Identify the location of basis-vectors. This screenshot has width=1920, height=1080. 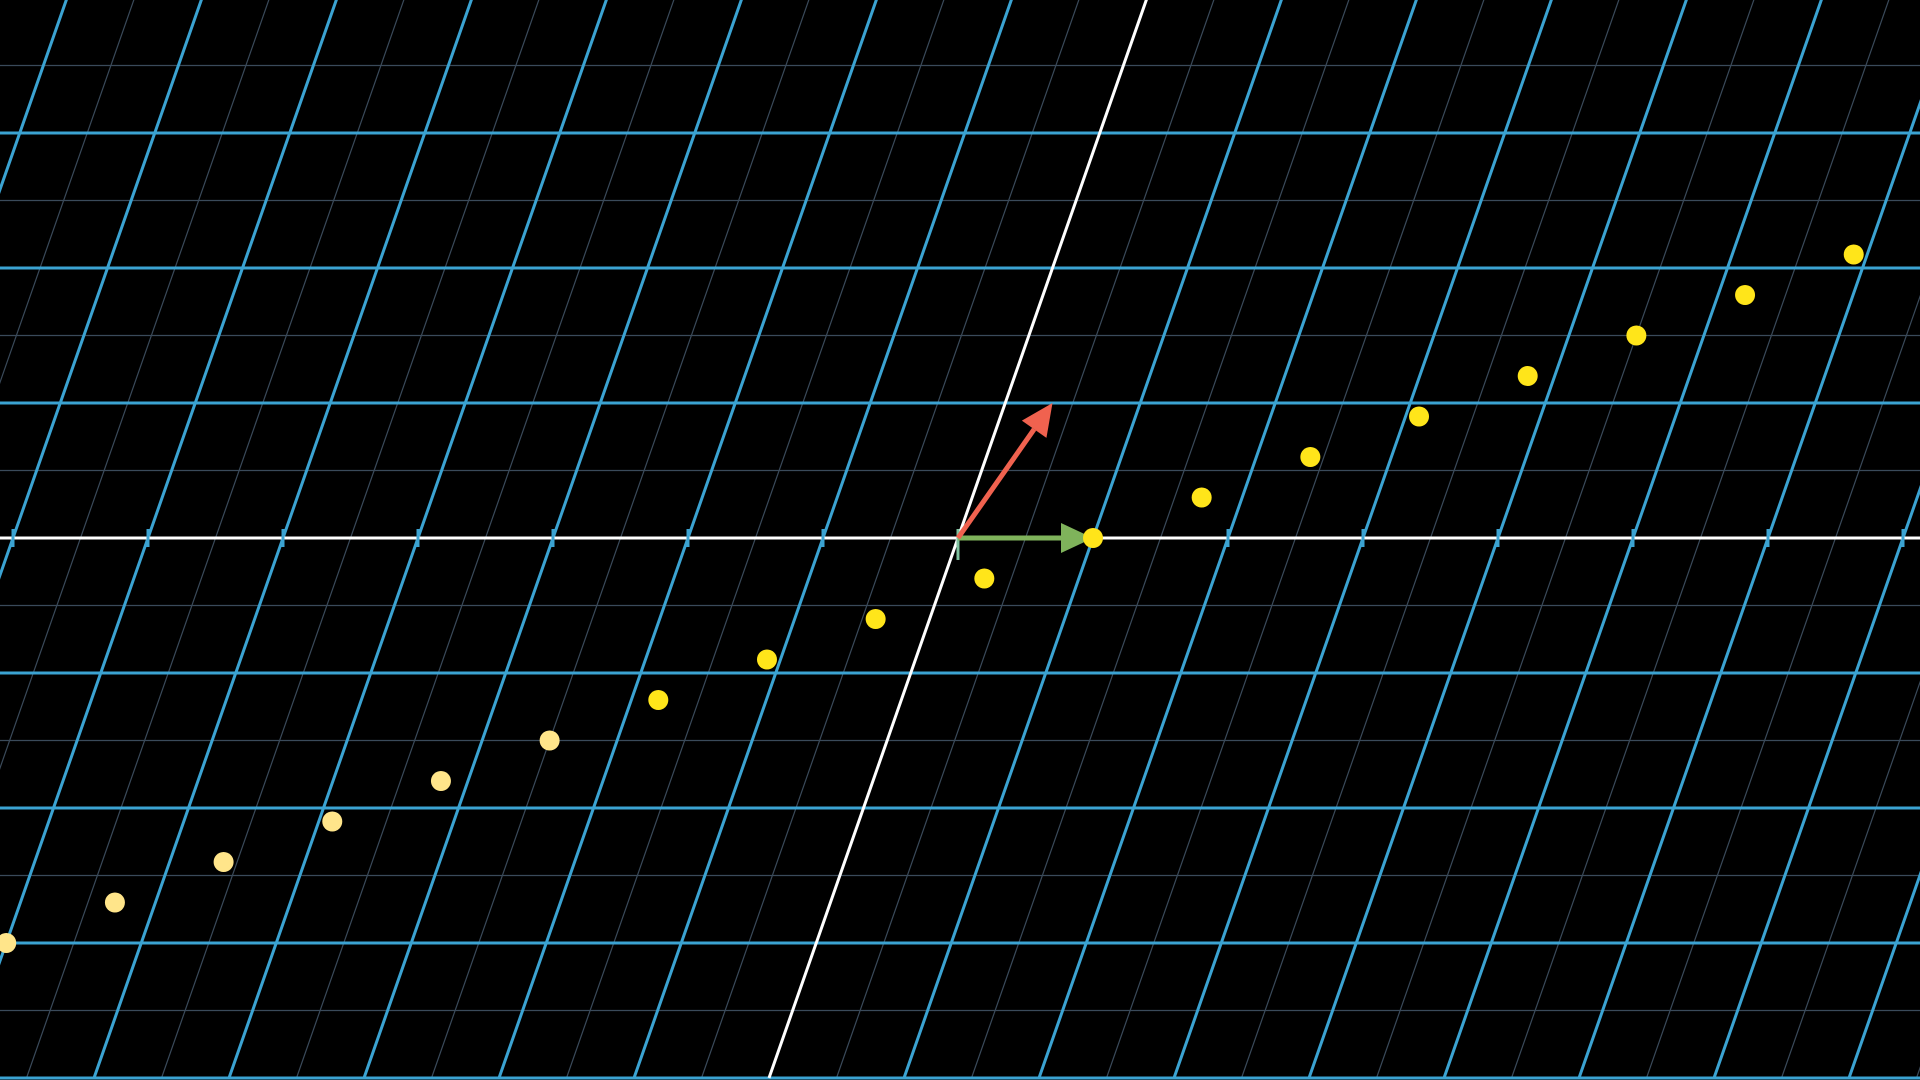
(1024, 478).